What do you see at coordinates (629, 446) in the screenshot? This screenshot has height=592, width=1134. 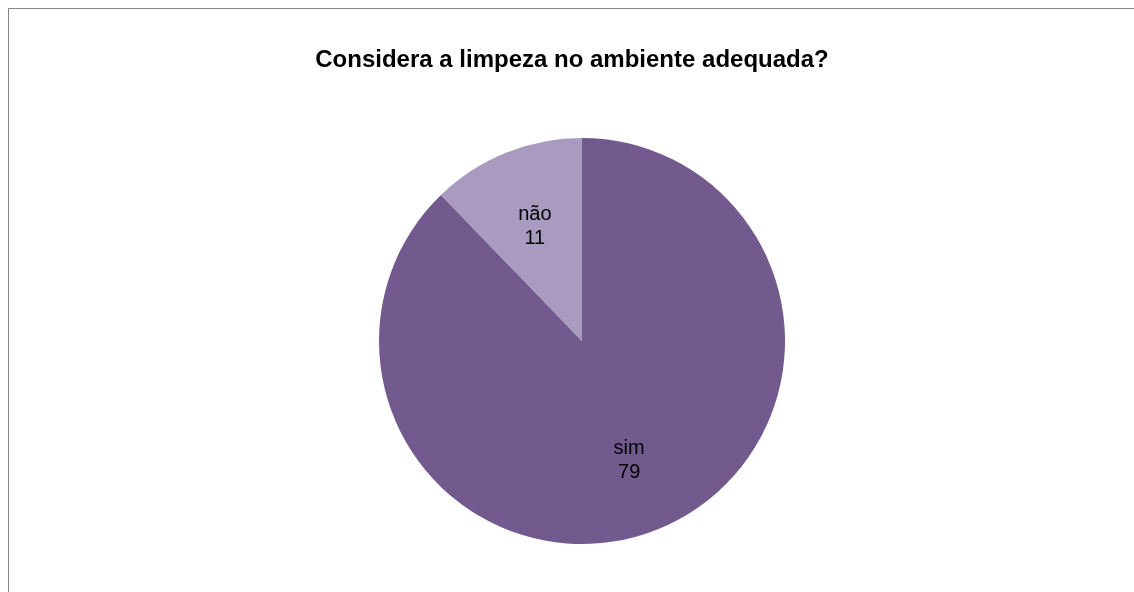 I see `slice-label: sim` at bounding box center [629, 446].